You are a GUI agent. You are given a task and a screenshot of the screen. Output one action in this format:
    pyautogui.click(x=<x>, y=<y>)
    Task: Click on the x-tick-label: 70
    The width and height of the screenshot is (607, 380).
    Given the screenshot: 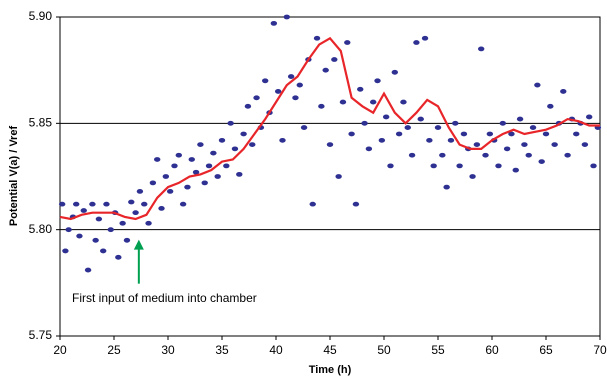 What is the action you would take?
    pyautogui.click(x=600, y=350)
    